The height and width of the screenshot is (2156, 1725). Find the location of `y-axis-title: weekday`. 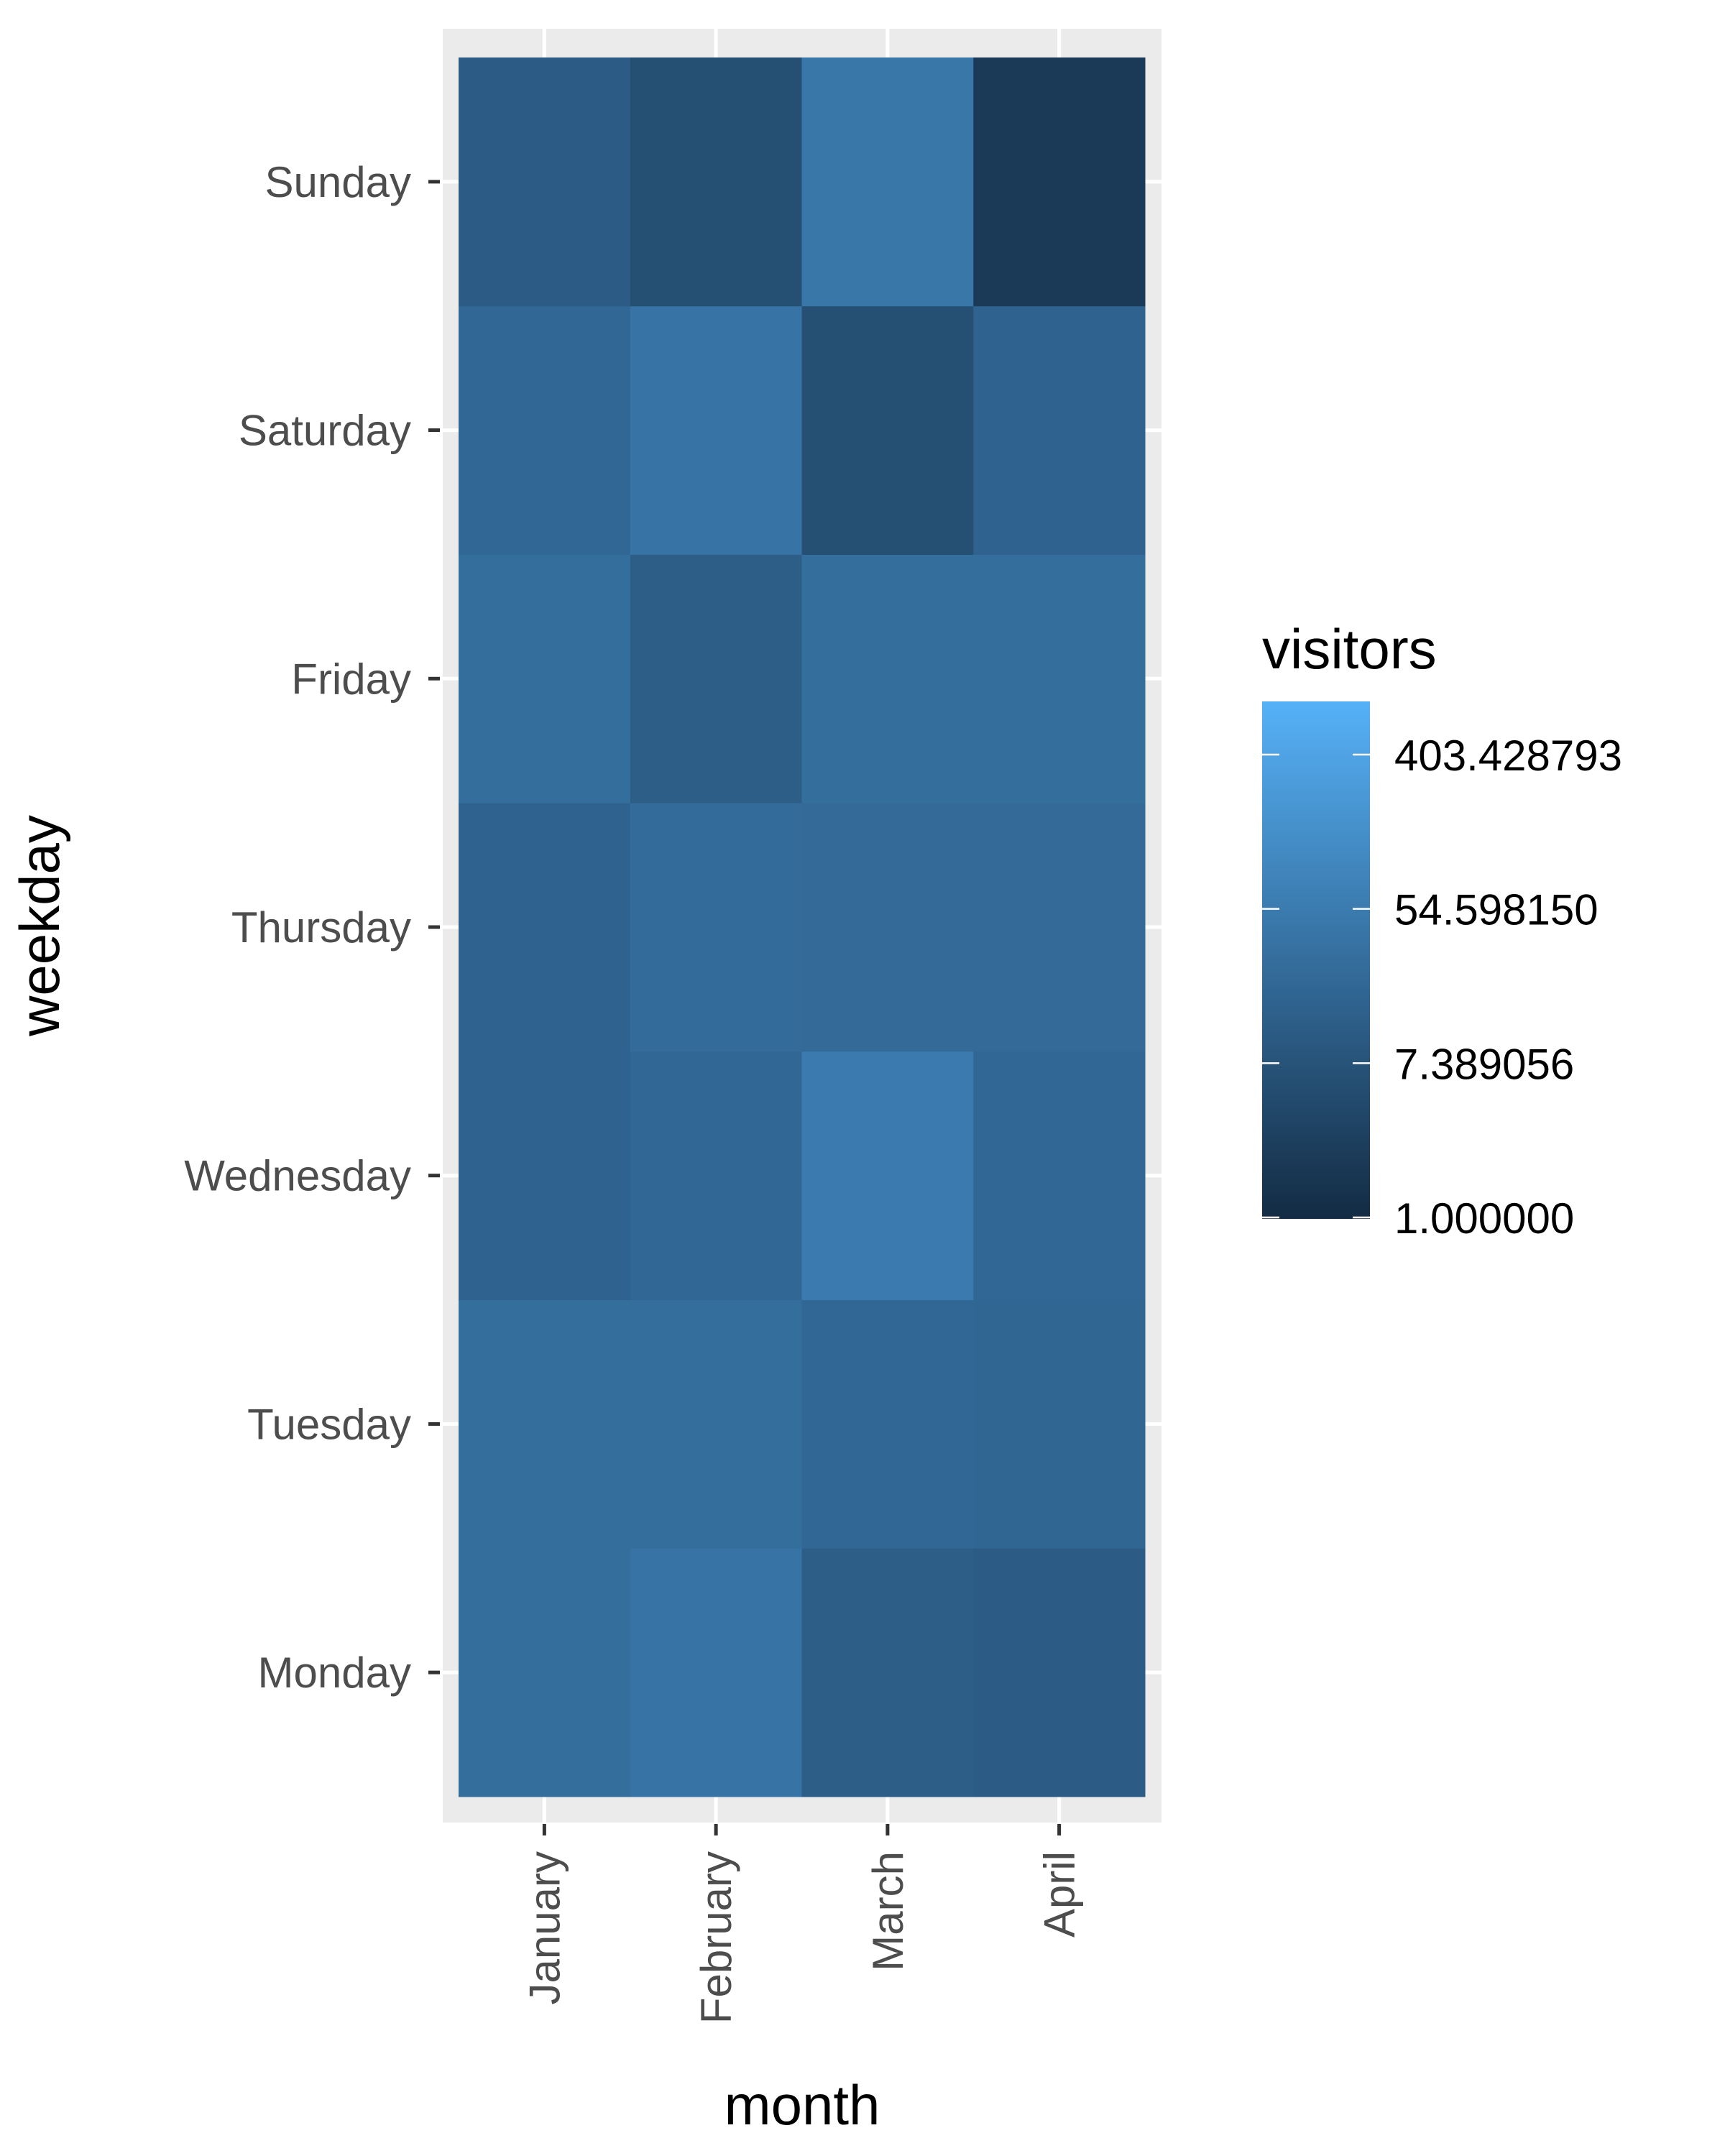

y-axis-title: weekday is located at coordinates (39, 926).